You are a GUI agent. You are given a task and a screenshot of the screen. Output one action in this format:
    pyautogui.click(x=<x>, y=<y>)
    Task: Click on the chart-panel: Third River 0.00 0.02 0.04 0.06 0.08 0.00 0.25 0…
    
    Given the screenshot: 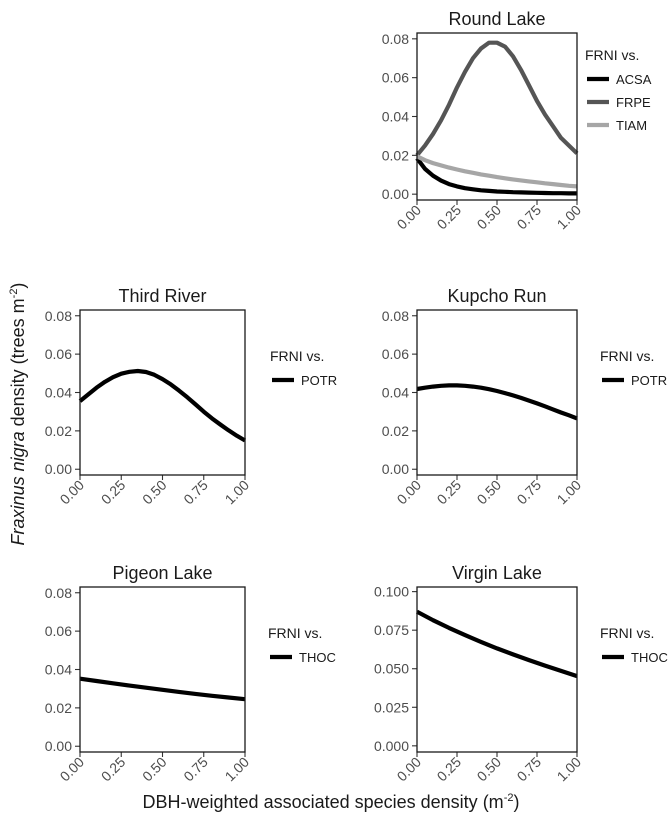 What is the action you would take?
    pyautogui.click(x=191, y=396)
    